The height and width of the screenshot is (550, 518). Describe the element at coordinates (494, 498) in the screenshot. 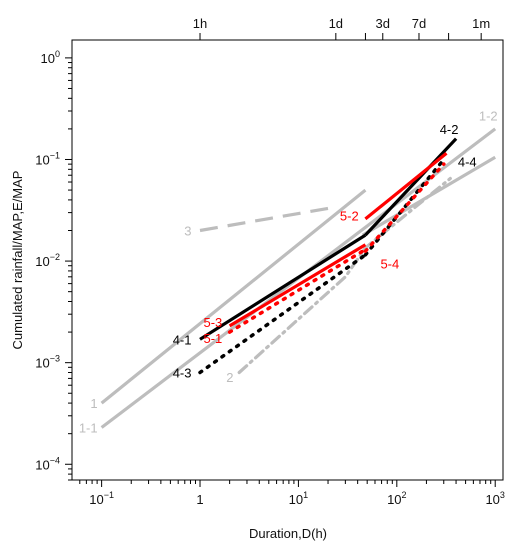

I see `x-tick-label: 10³` at that location.